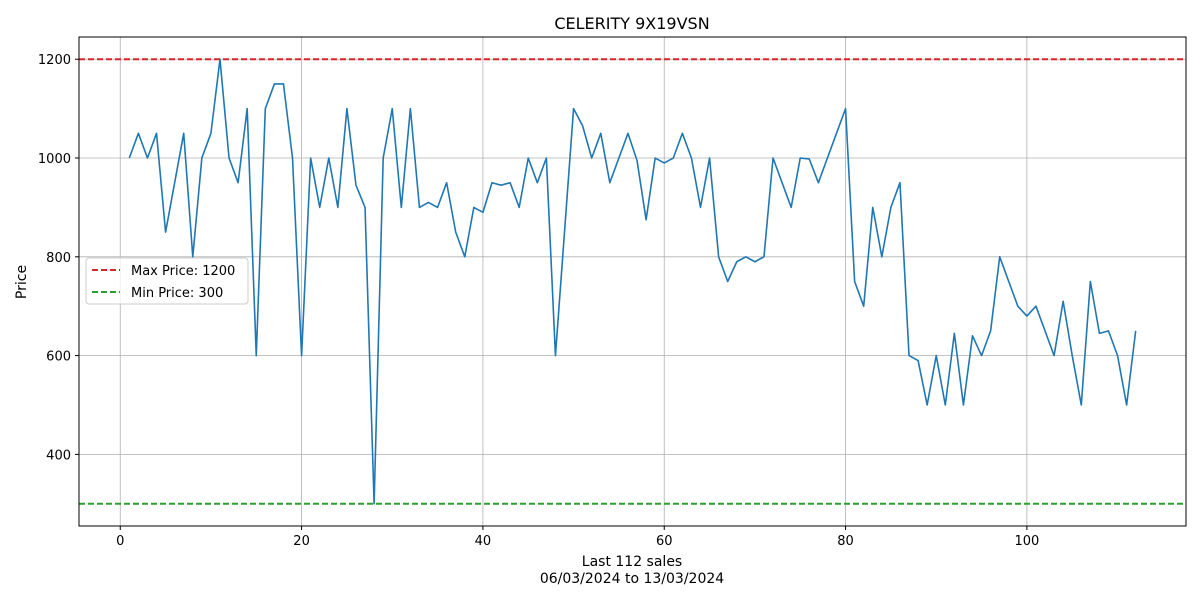 The height and width of the screenshot is (600, 1200). I want to click on x-axis-ticks: 0 20 40 60 80 100, so click(577, 537).